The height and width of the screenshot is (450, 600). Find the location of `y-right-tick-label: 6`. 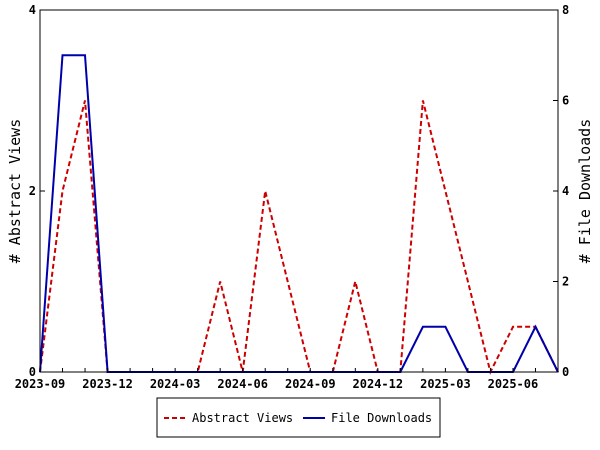

y-right-tick-label: 6 is located at coordinates (565, 101).